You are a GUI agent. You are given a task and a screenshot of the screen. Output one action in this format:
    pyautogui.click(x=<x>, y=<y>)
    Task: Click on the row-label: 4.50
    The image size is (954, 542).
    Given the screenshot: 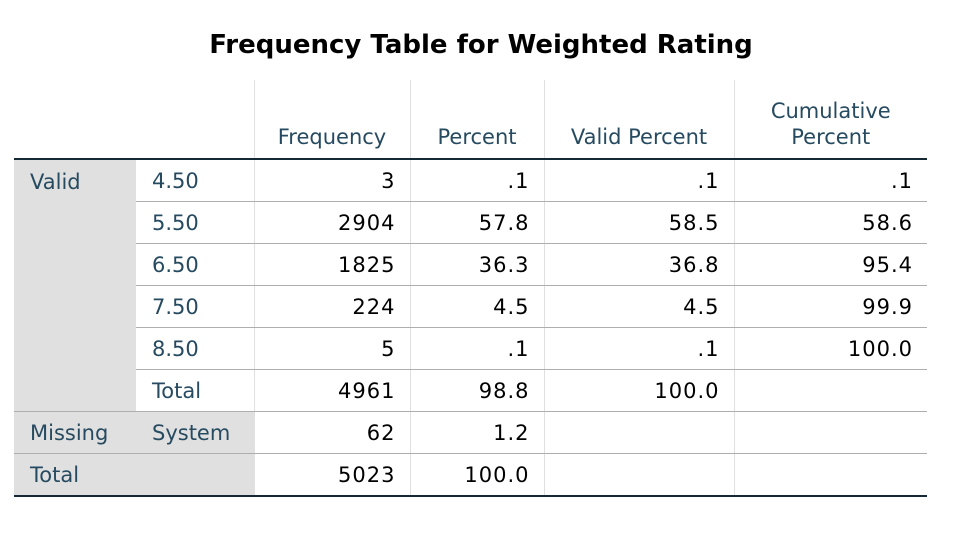 What is the action you would take?
    pyautogui.click(x=195, y=180)
    